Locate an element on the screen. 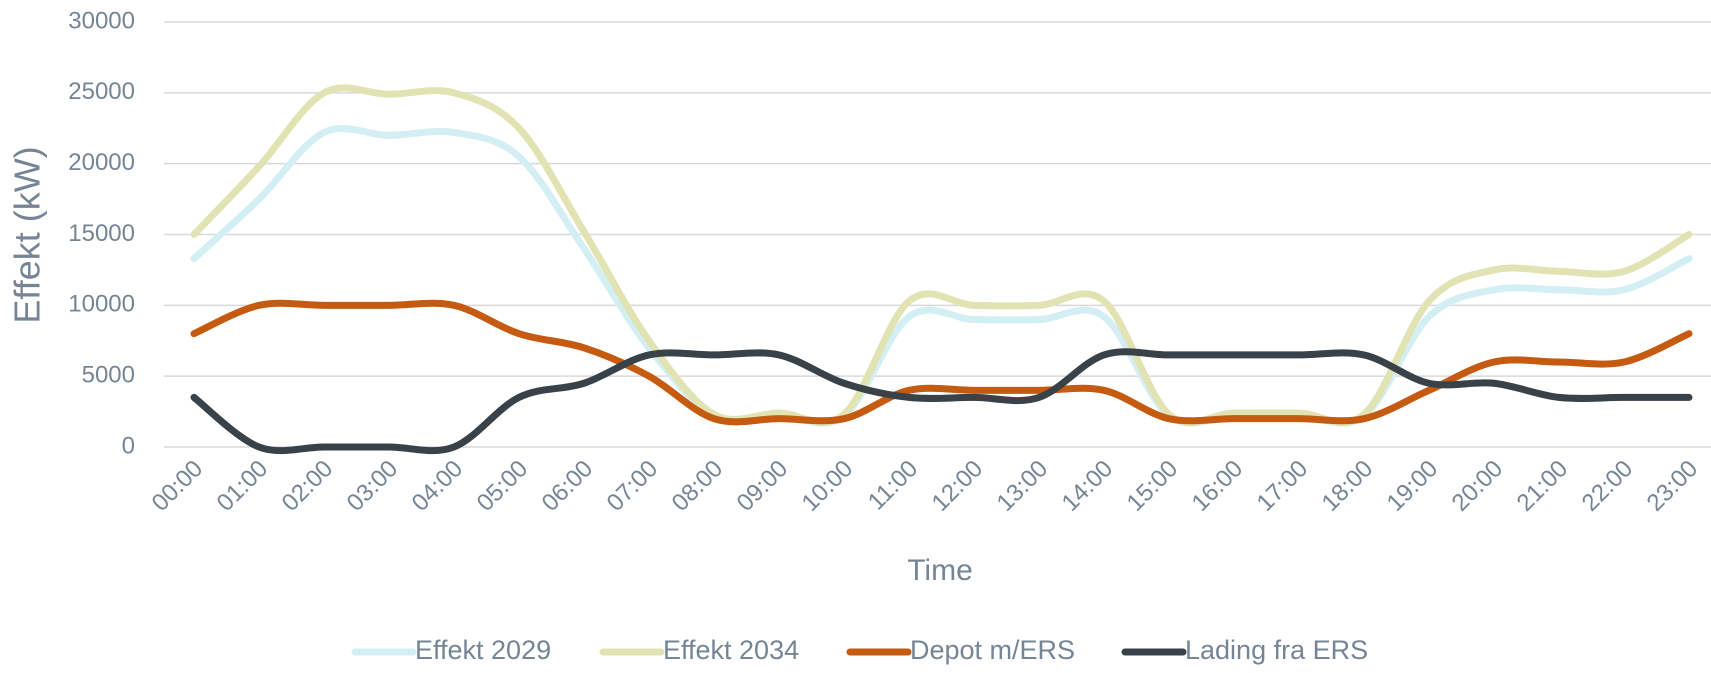 The width and height of the screenshot is (1711, 673). x-tick-label: 04:00 is located at coordinates (438, 486).